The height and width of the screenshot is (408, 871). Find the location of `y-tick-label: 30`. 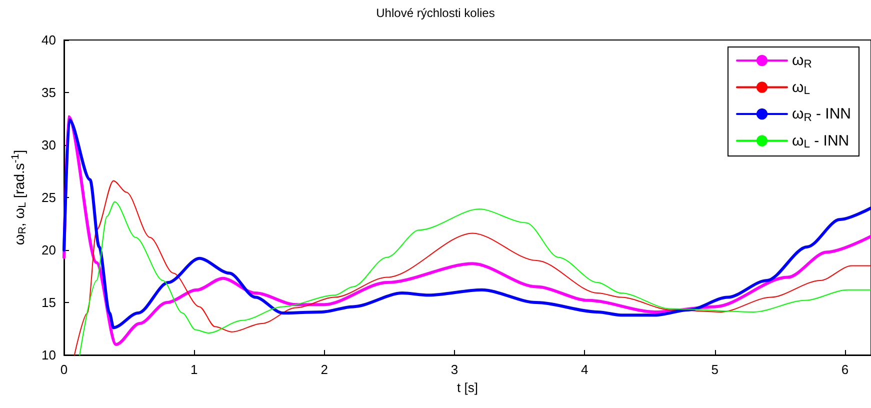

y-tick-label: 30 is located at coordinates (49, 145).